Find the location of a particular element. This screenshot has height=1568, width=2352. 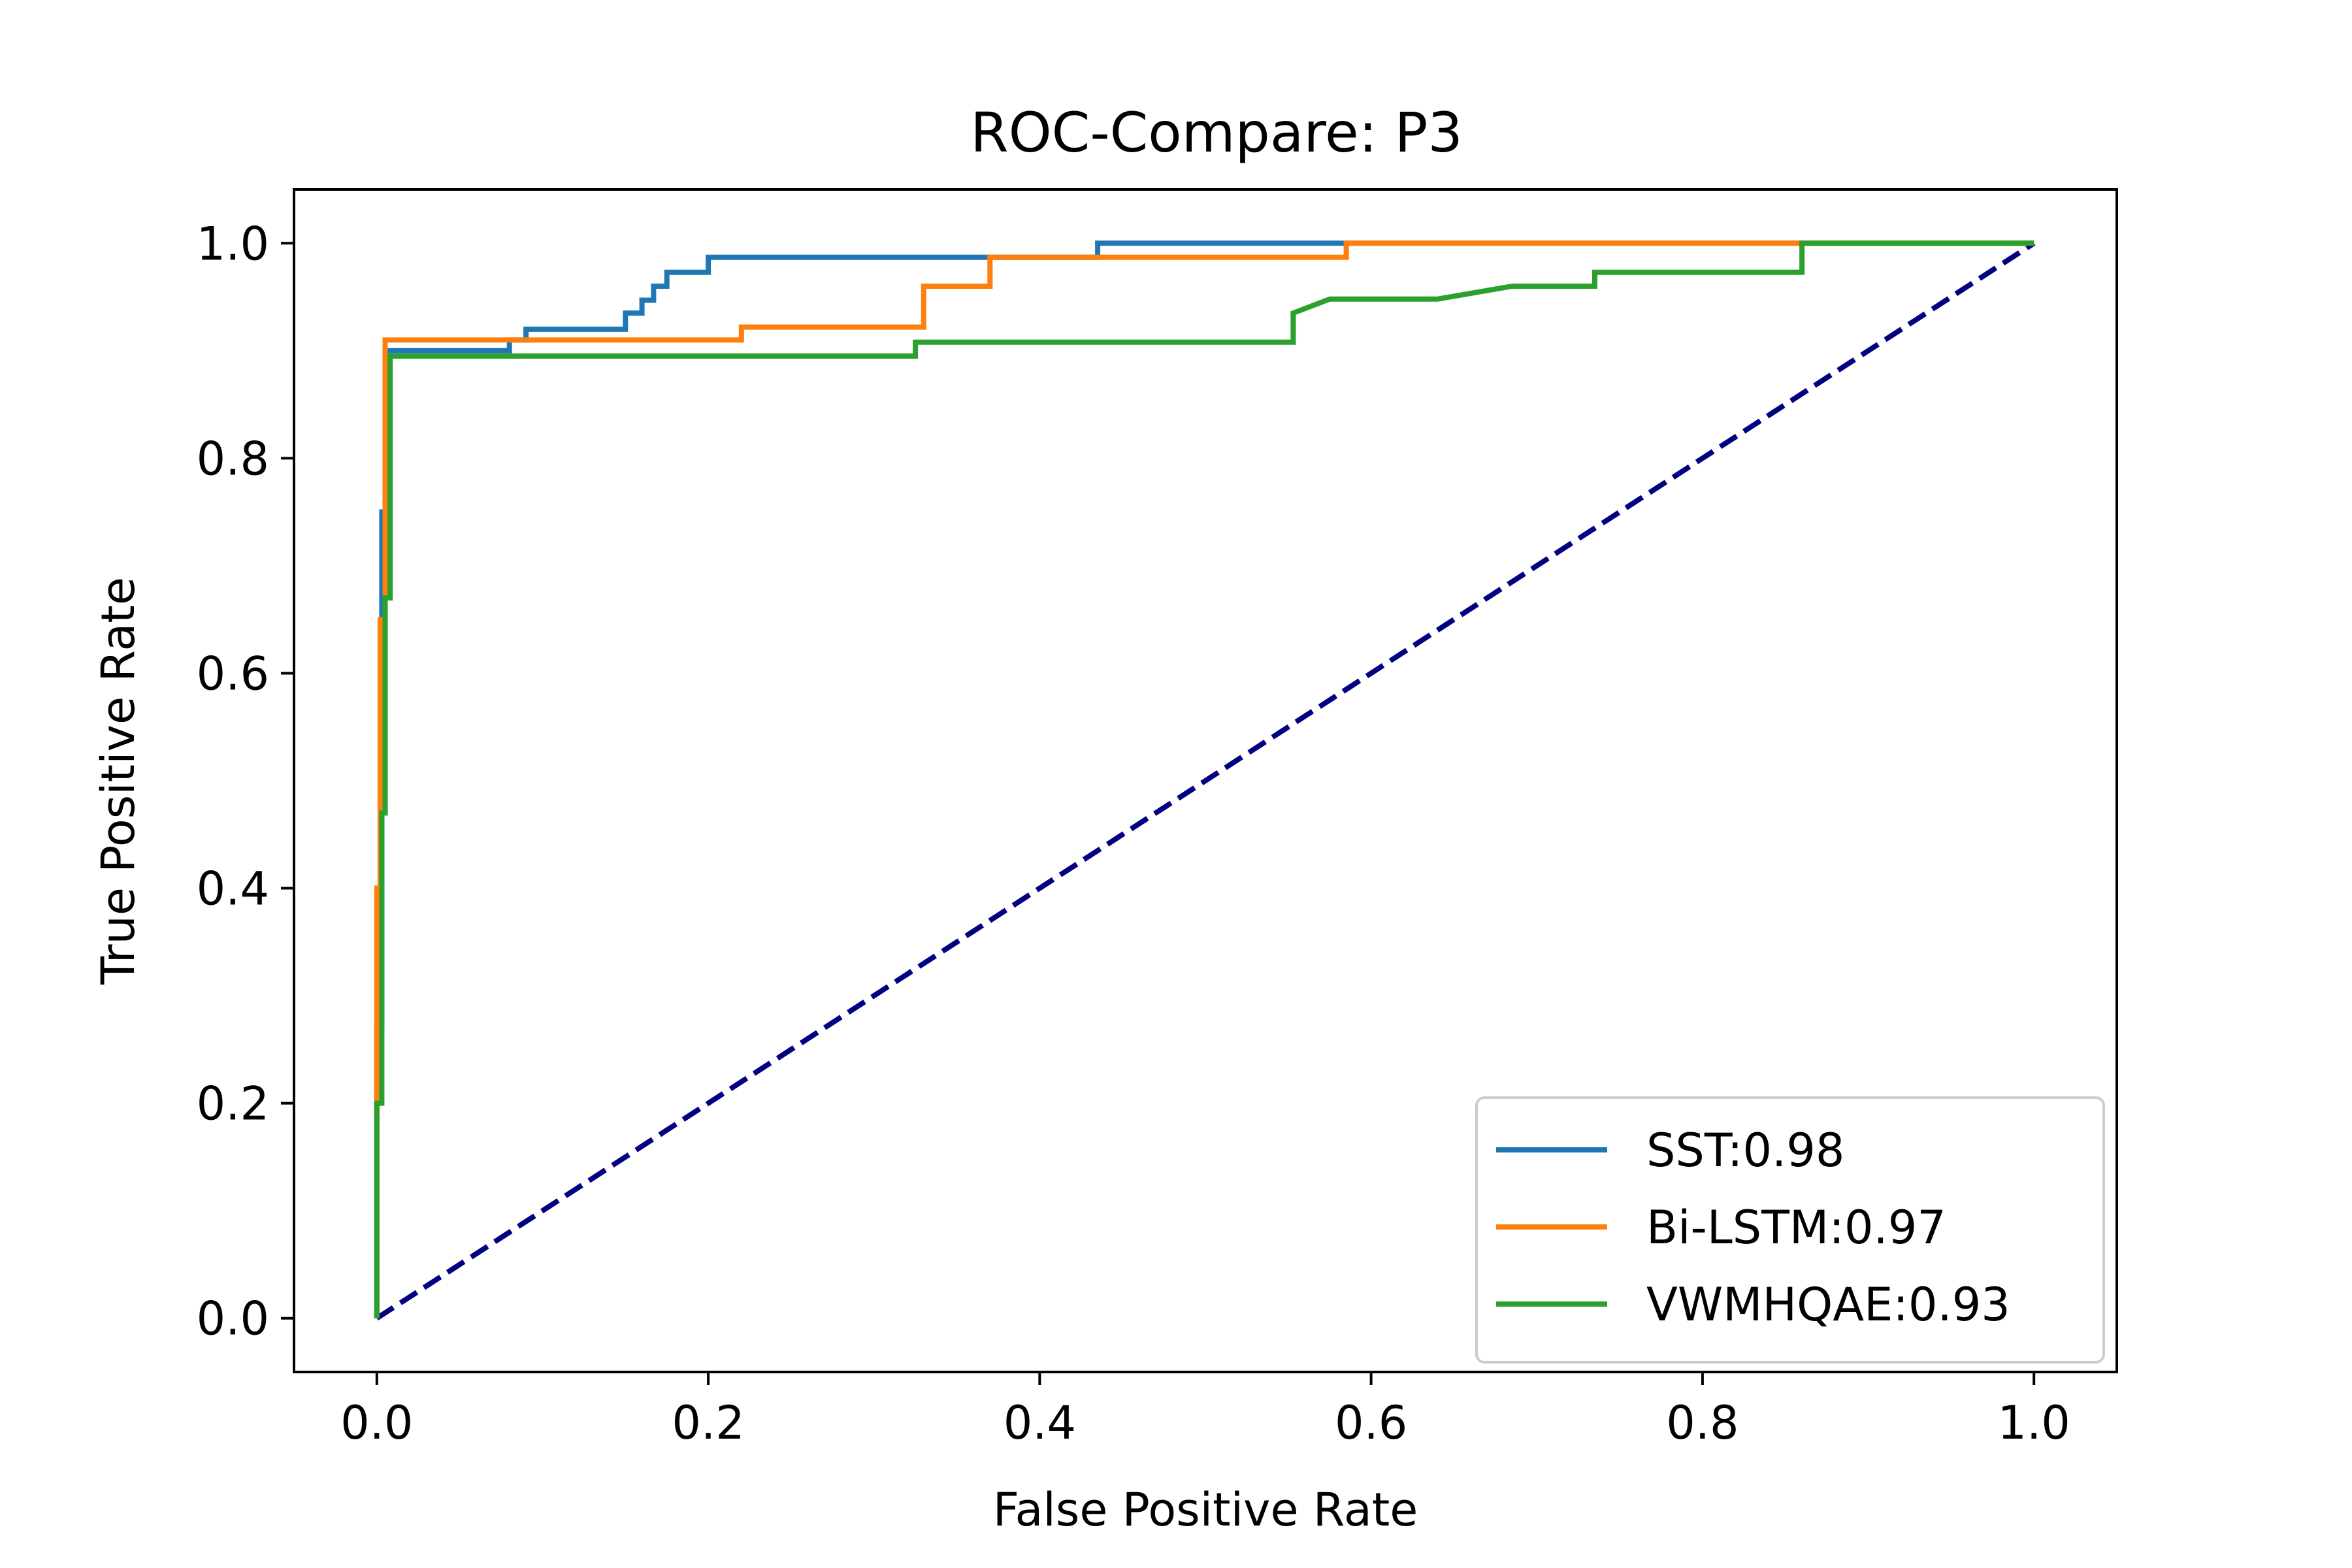

legend: SST:0.98 Bi-LSTM:0.97 VWMHQAE:0.93 is located at coordinates (1790, 1230).